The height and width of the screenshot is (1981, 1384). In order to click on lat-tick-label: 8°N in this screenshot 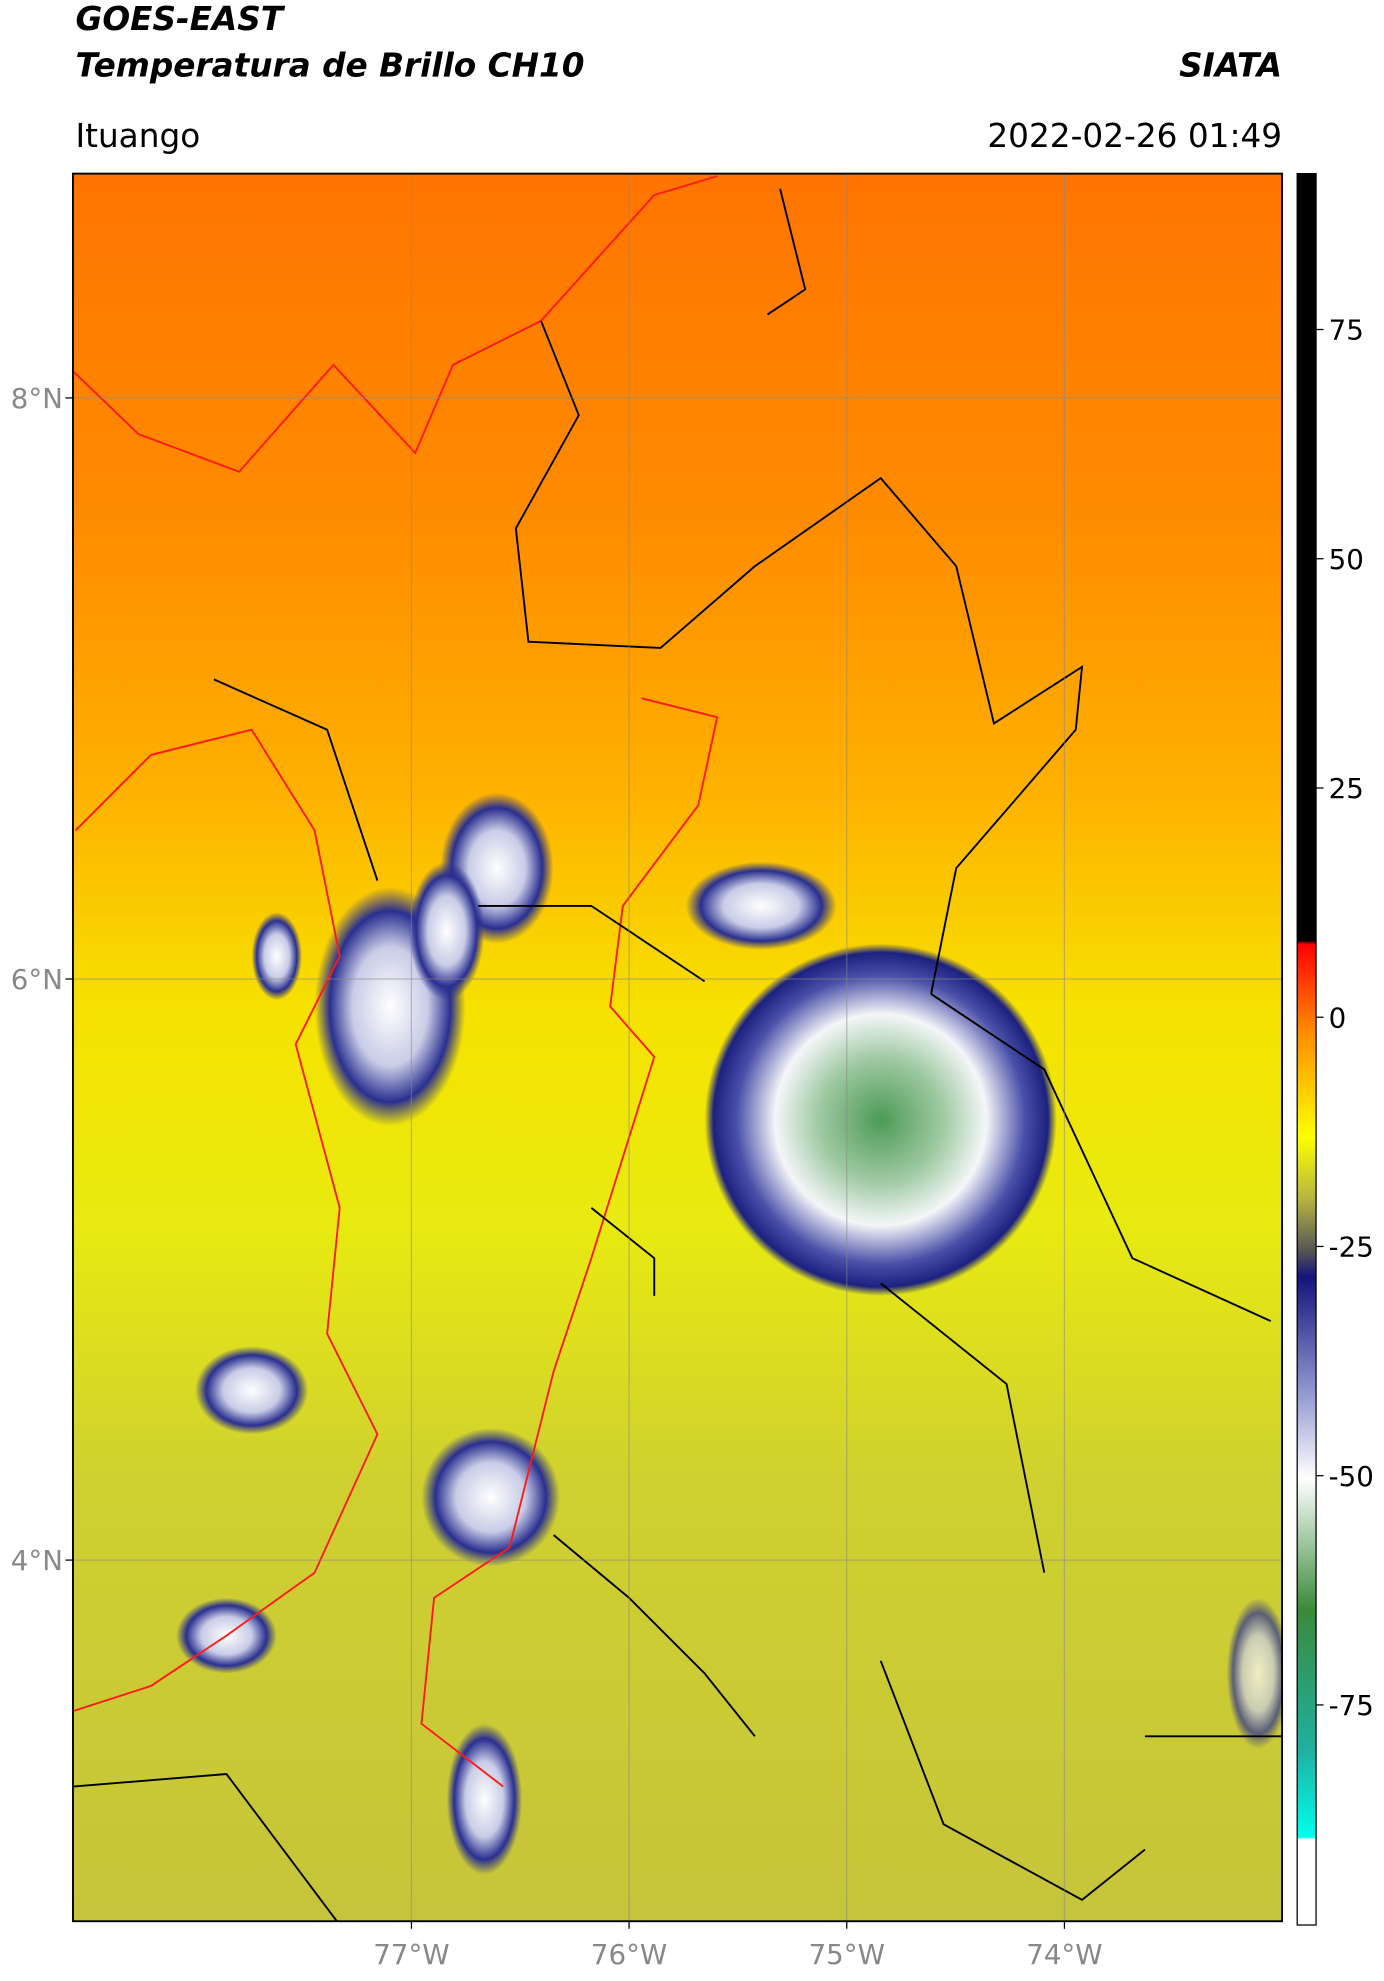, I will do `click(37, 398)`.